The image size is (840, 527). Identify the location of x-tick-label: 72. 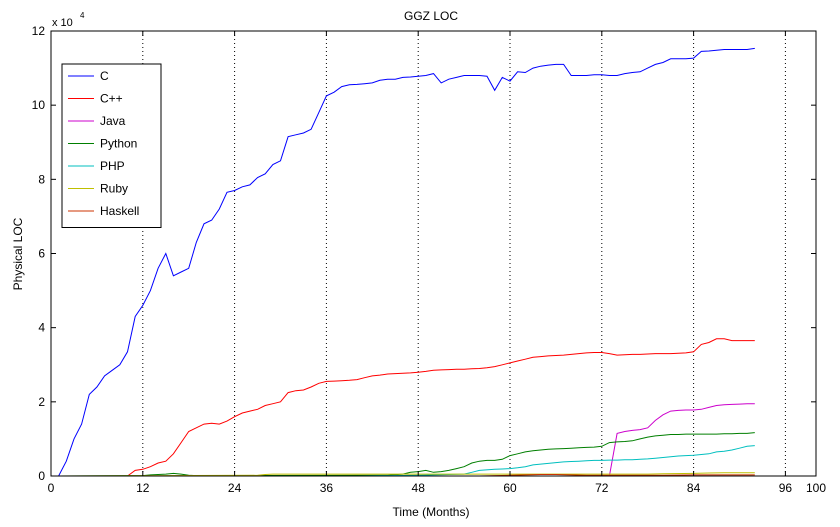
(602, 488).